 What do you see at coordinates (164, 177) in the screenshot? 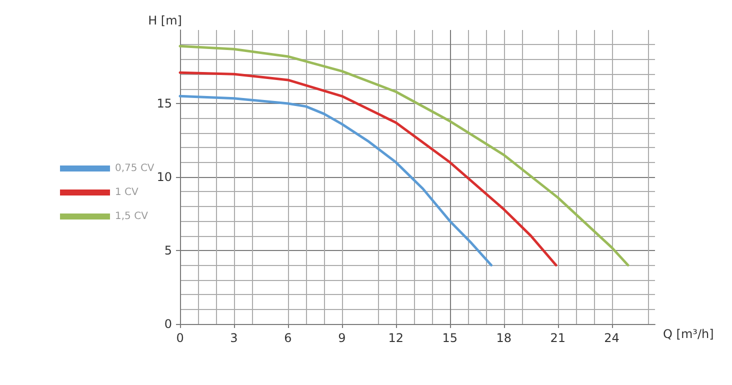
I see `y-tick-label: 10` at bounding box center [164, 177].